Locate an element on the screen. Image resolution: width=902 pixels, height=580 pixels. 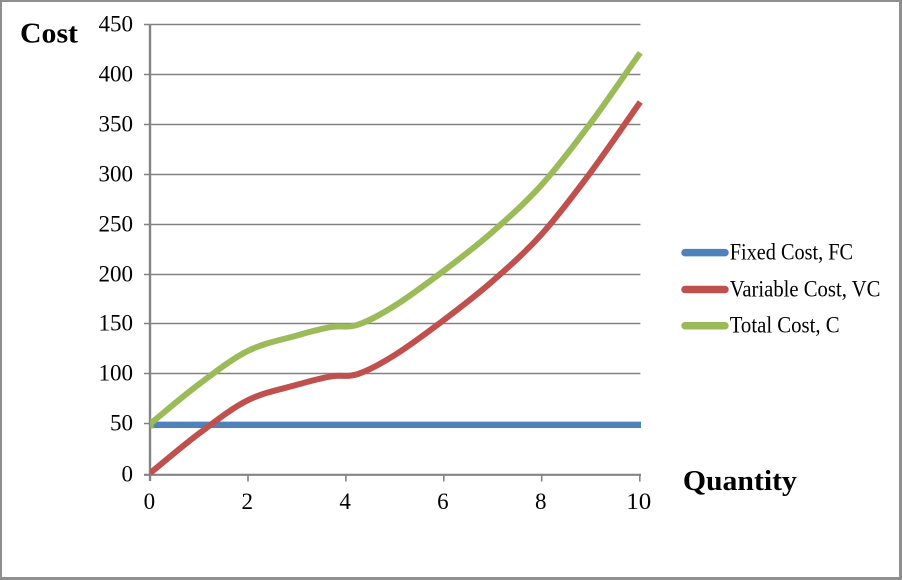
svg-text: 400 is located at coordinates (116, 73).